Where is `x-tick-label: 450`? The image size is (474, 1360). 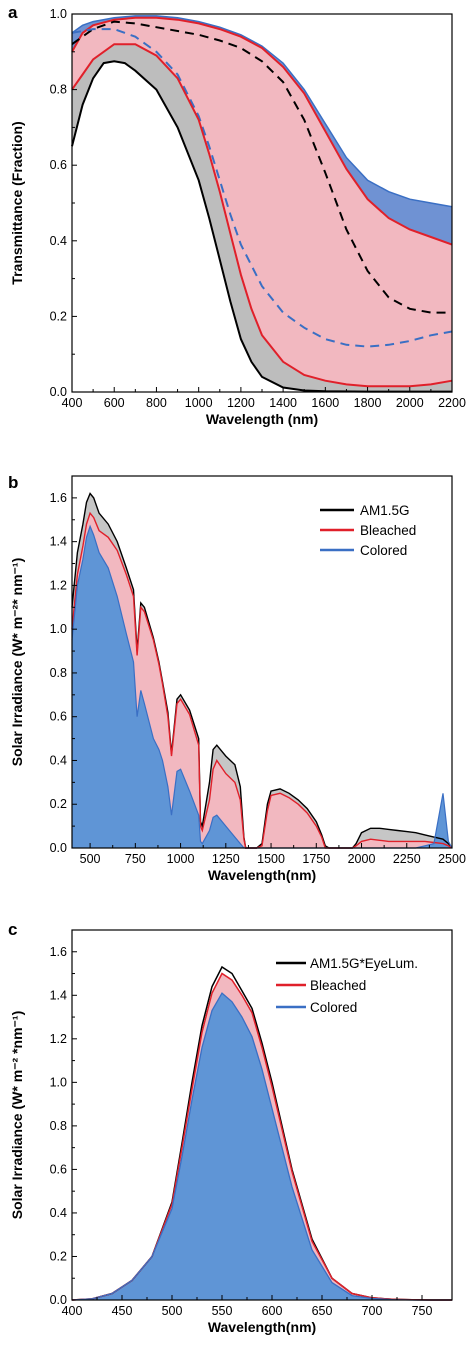 x-tick-label: 450 is located at coordinates (122, 1311).